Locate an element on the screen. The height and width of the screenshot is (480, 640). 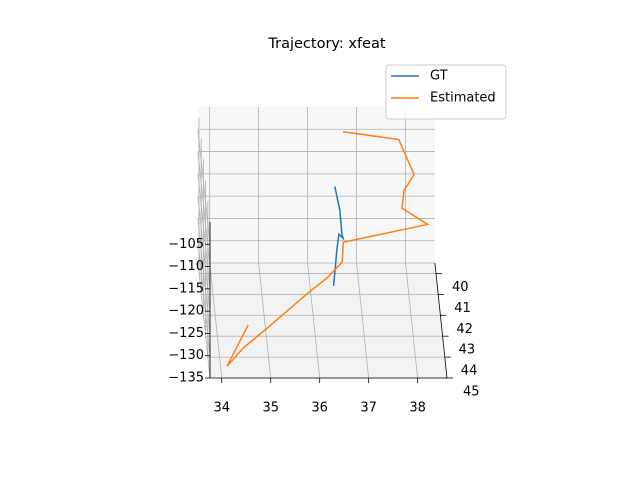
y-tick-label: 44 is located at coordinates (469, 371).